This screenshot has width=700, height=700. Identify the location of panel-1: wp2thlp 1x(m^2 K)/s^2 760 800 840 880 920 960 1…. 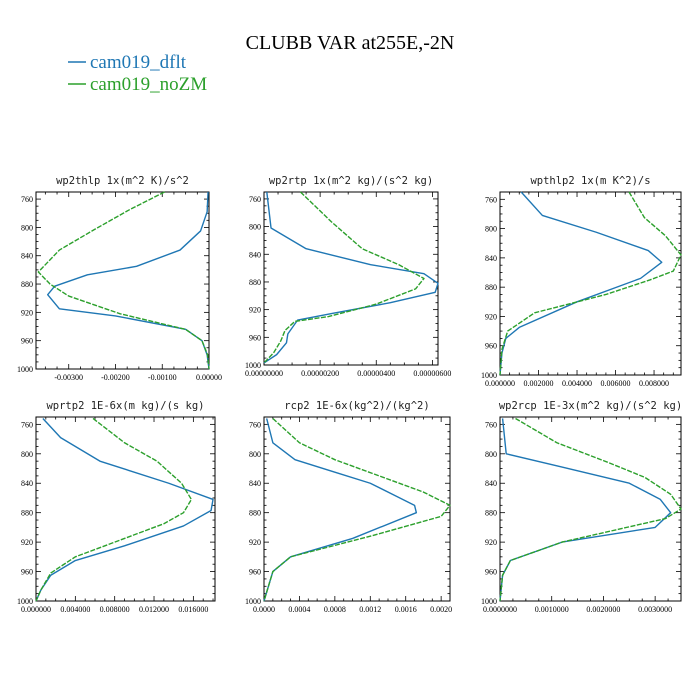
(119, 278).